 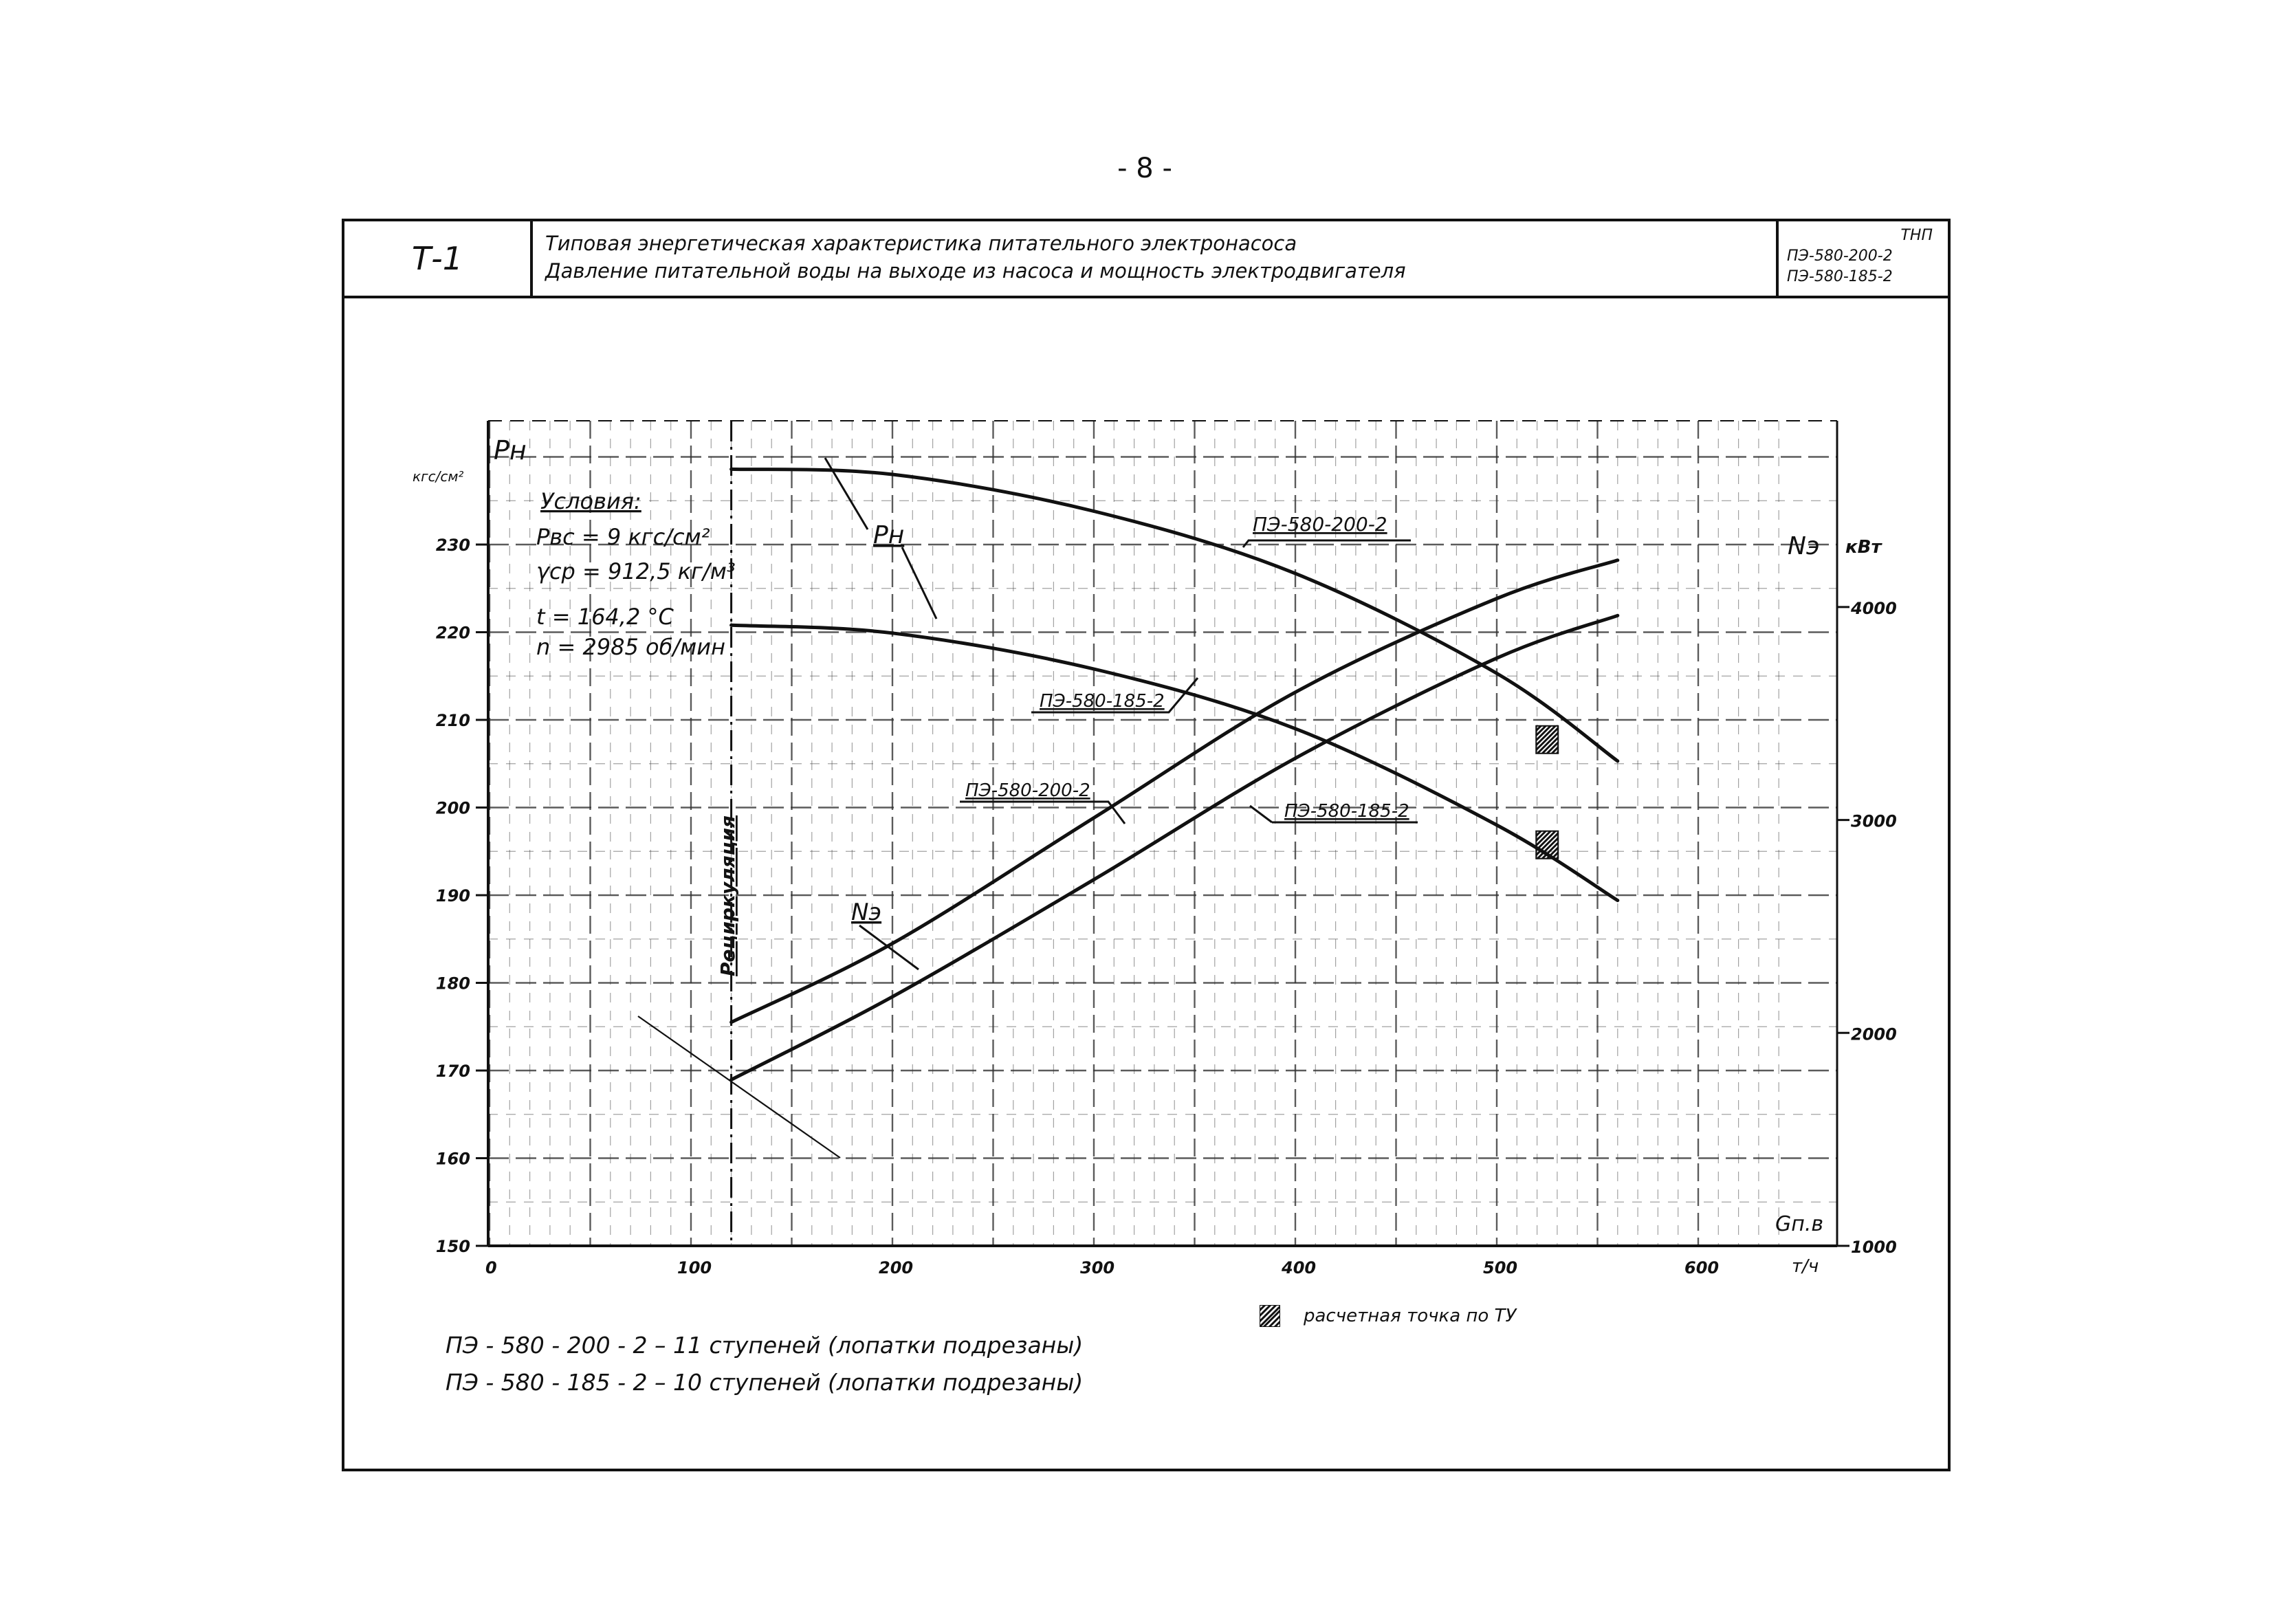 I want to click on legend-note-text: расчетная точка по ТУ, so click(x=1410, y=1316).